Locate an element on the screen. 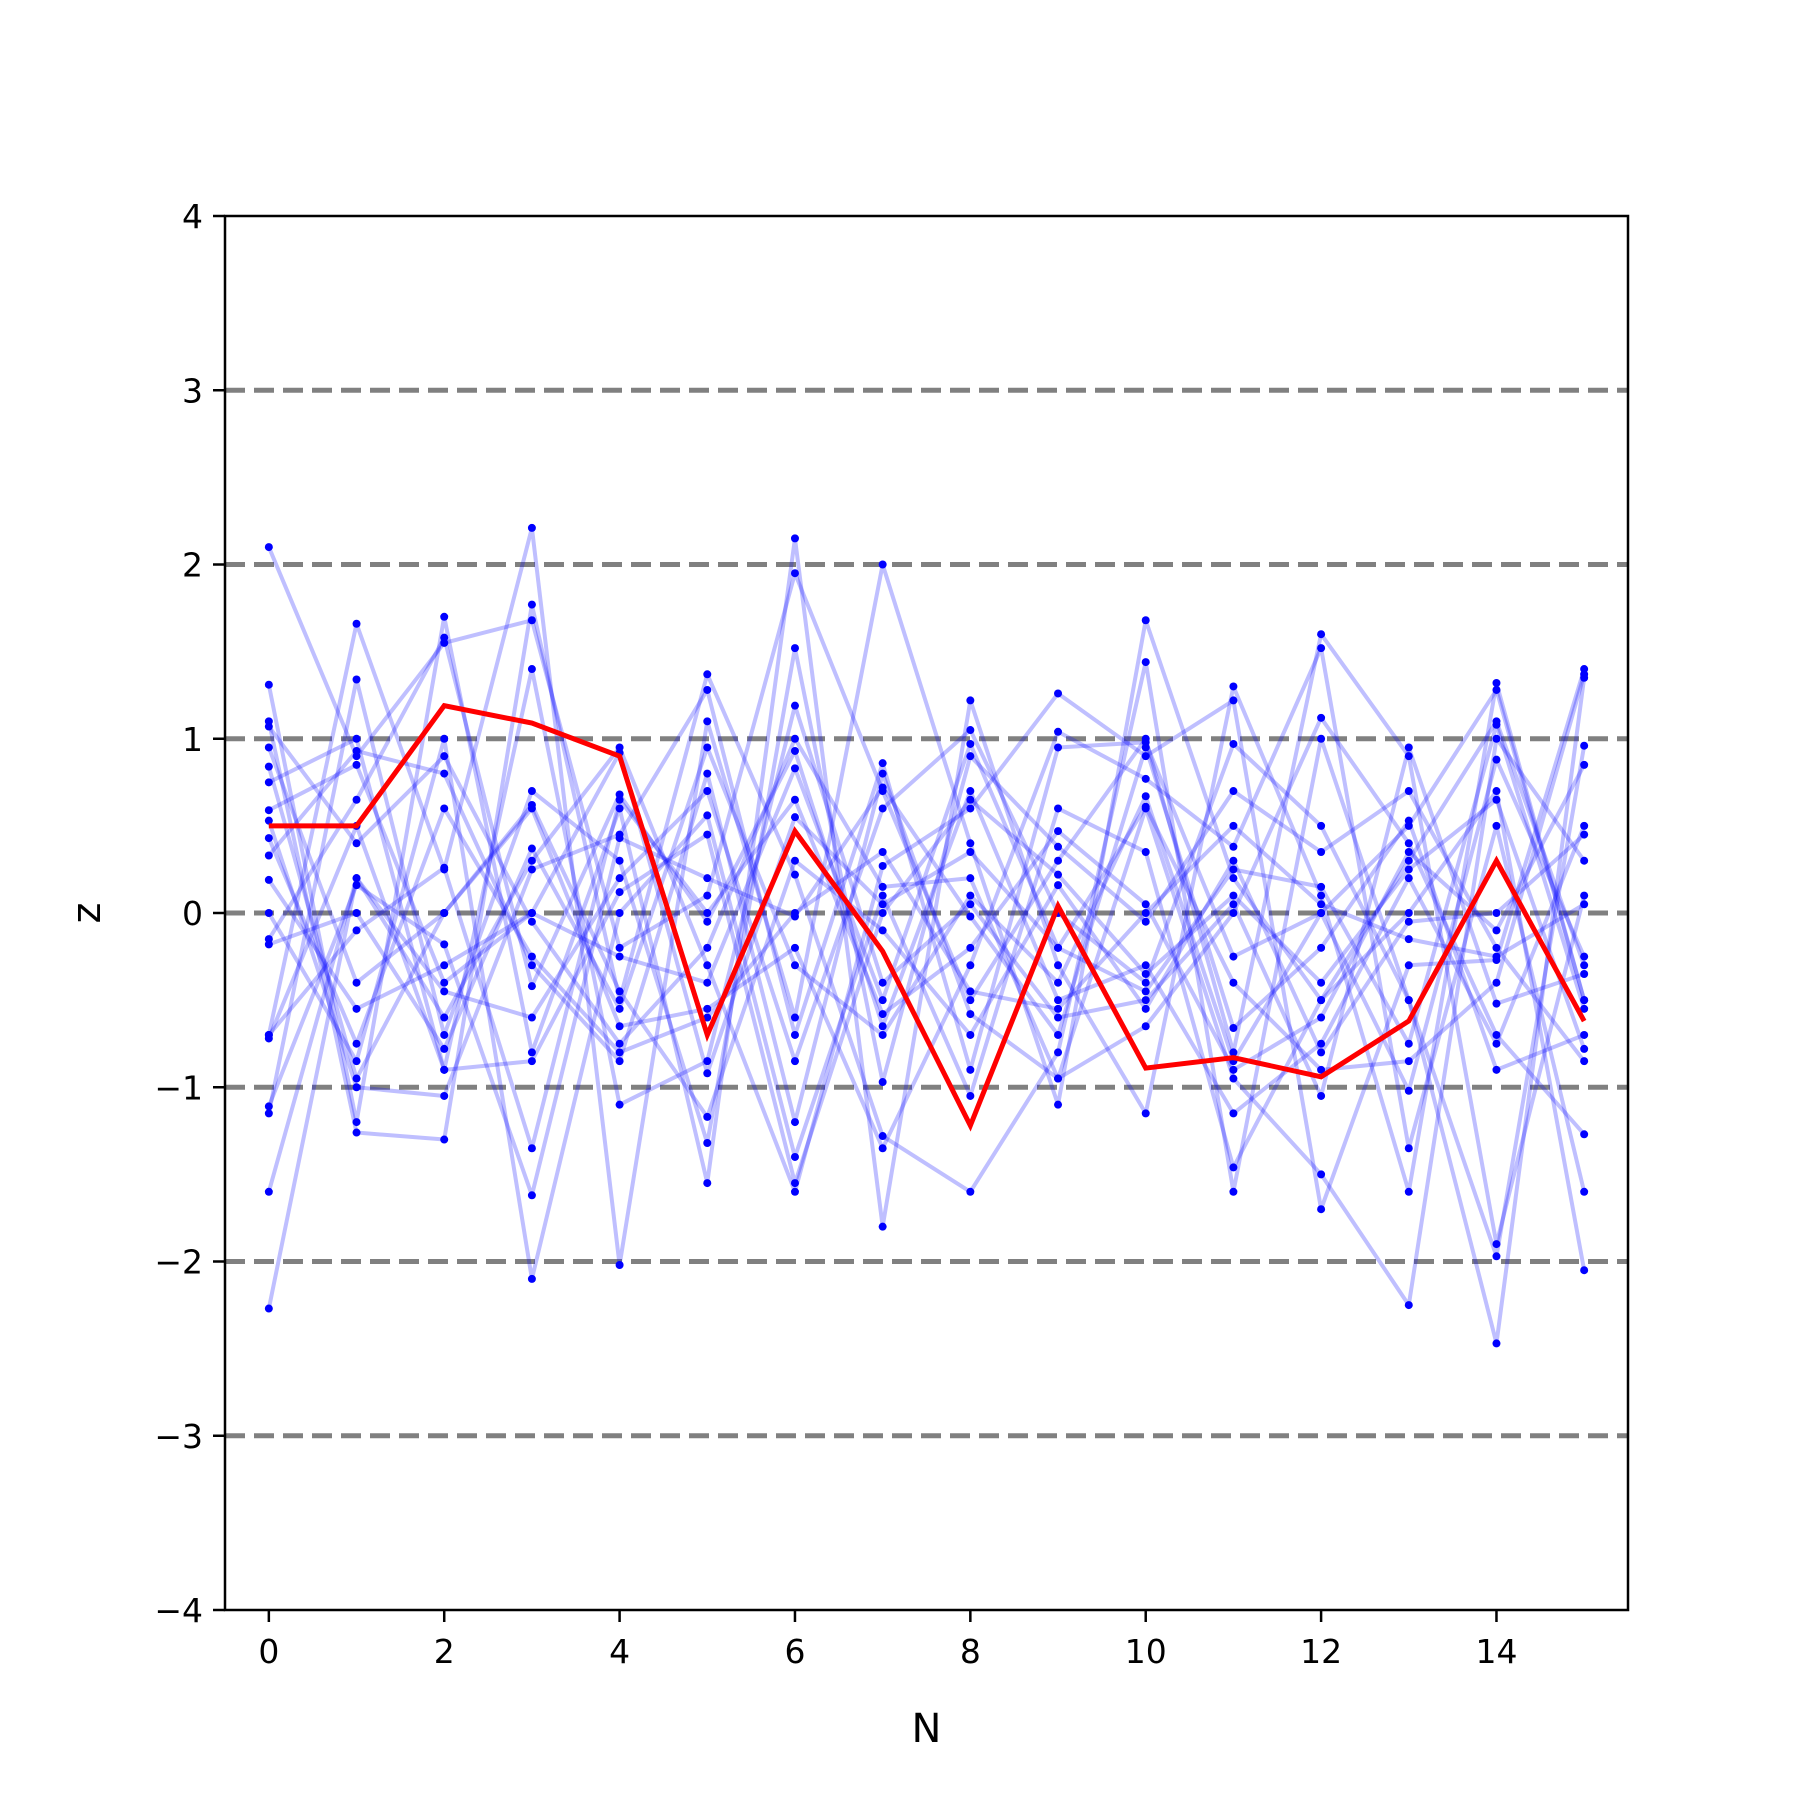  y-tick-label--2: −2 is located at coordinates (178, 1262).